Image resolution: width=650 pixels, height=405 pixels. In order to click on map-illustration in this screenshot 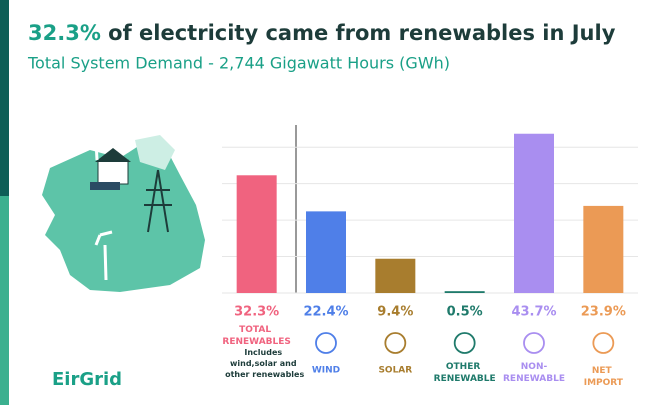, I will do `click(123, 205)`.